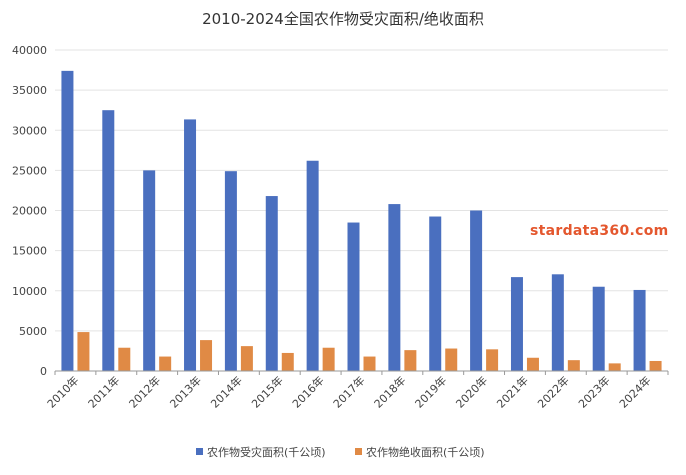 The image size is (686, 475). What do you see at coordinates (43, 371) in the screenshot?
I see `y-tick-label: 0` at bounding box center [43, 371].